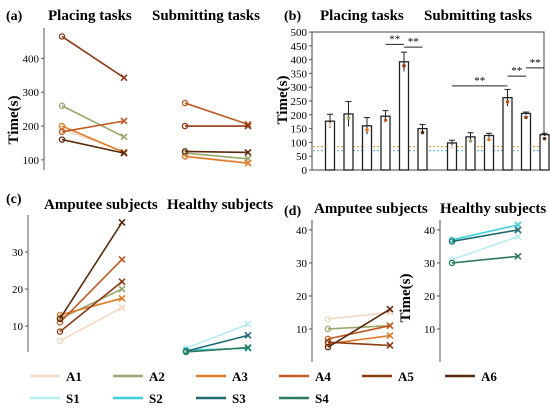 This screenshot has width=550, height=411. What do you see at coordinates (124, 137) in the screenshot?
I see `panel-a-g0-end-marker-A2` at bounding box center [124, 137].